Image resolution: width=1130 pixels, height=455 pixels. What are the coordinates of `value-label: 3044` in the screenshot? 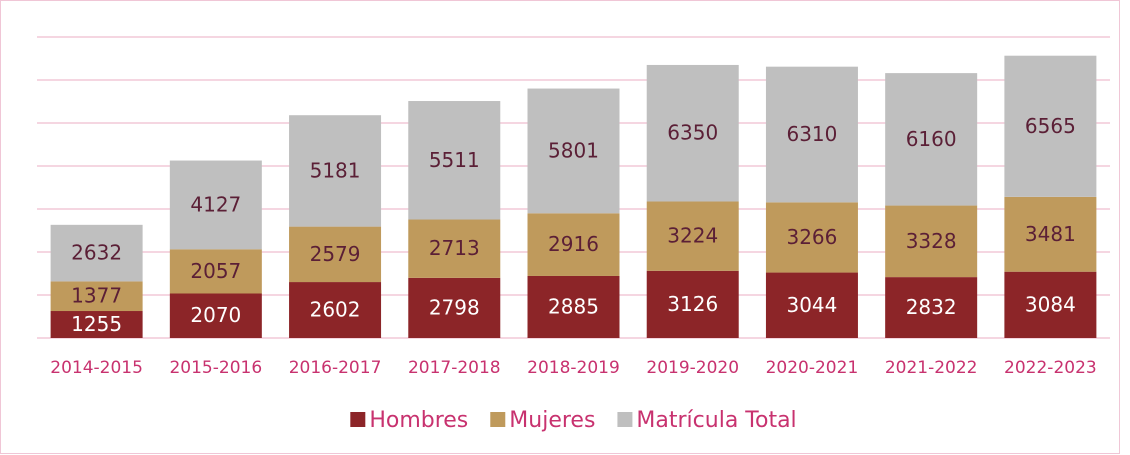 It's located at (811, 305).